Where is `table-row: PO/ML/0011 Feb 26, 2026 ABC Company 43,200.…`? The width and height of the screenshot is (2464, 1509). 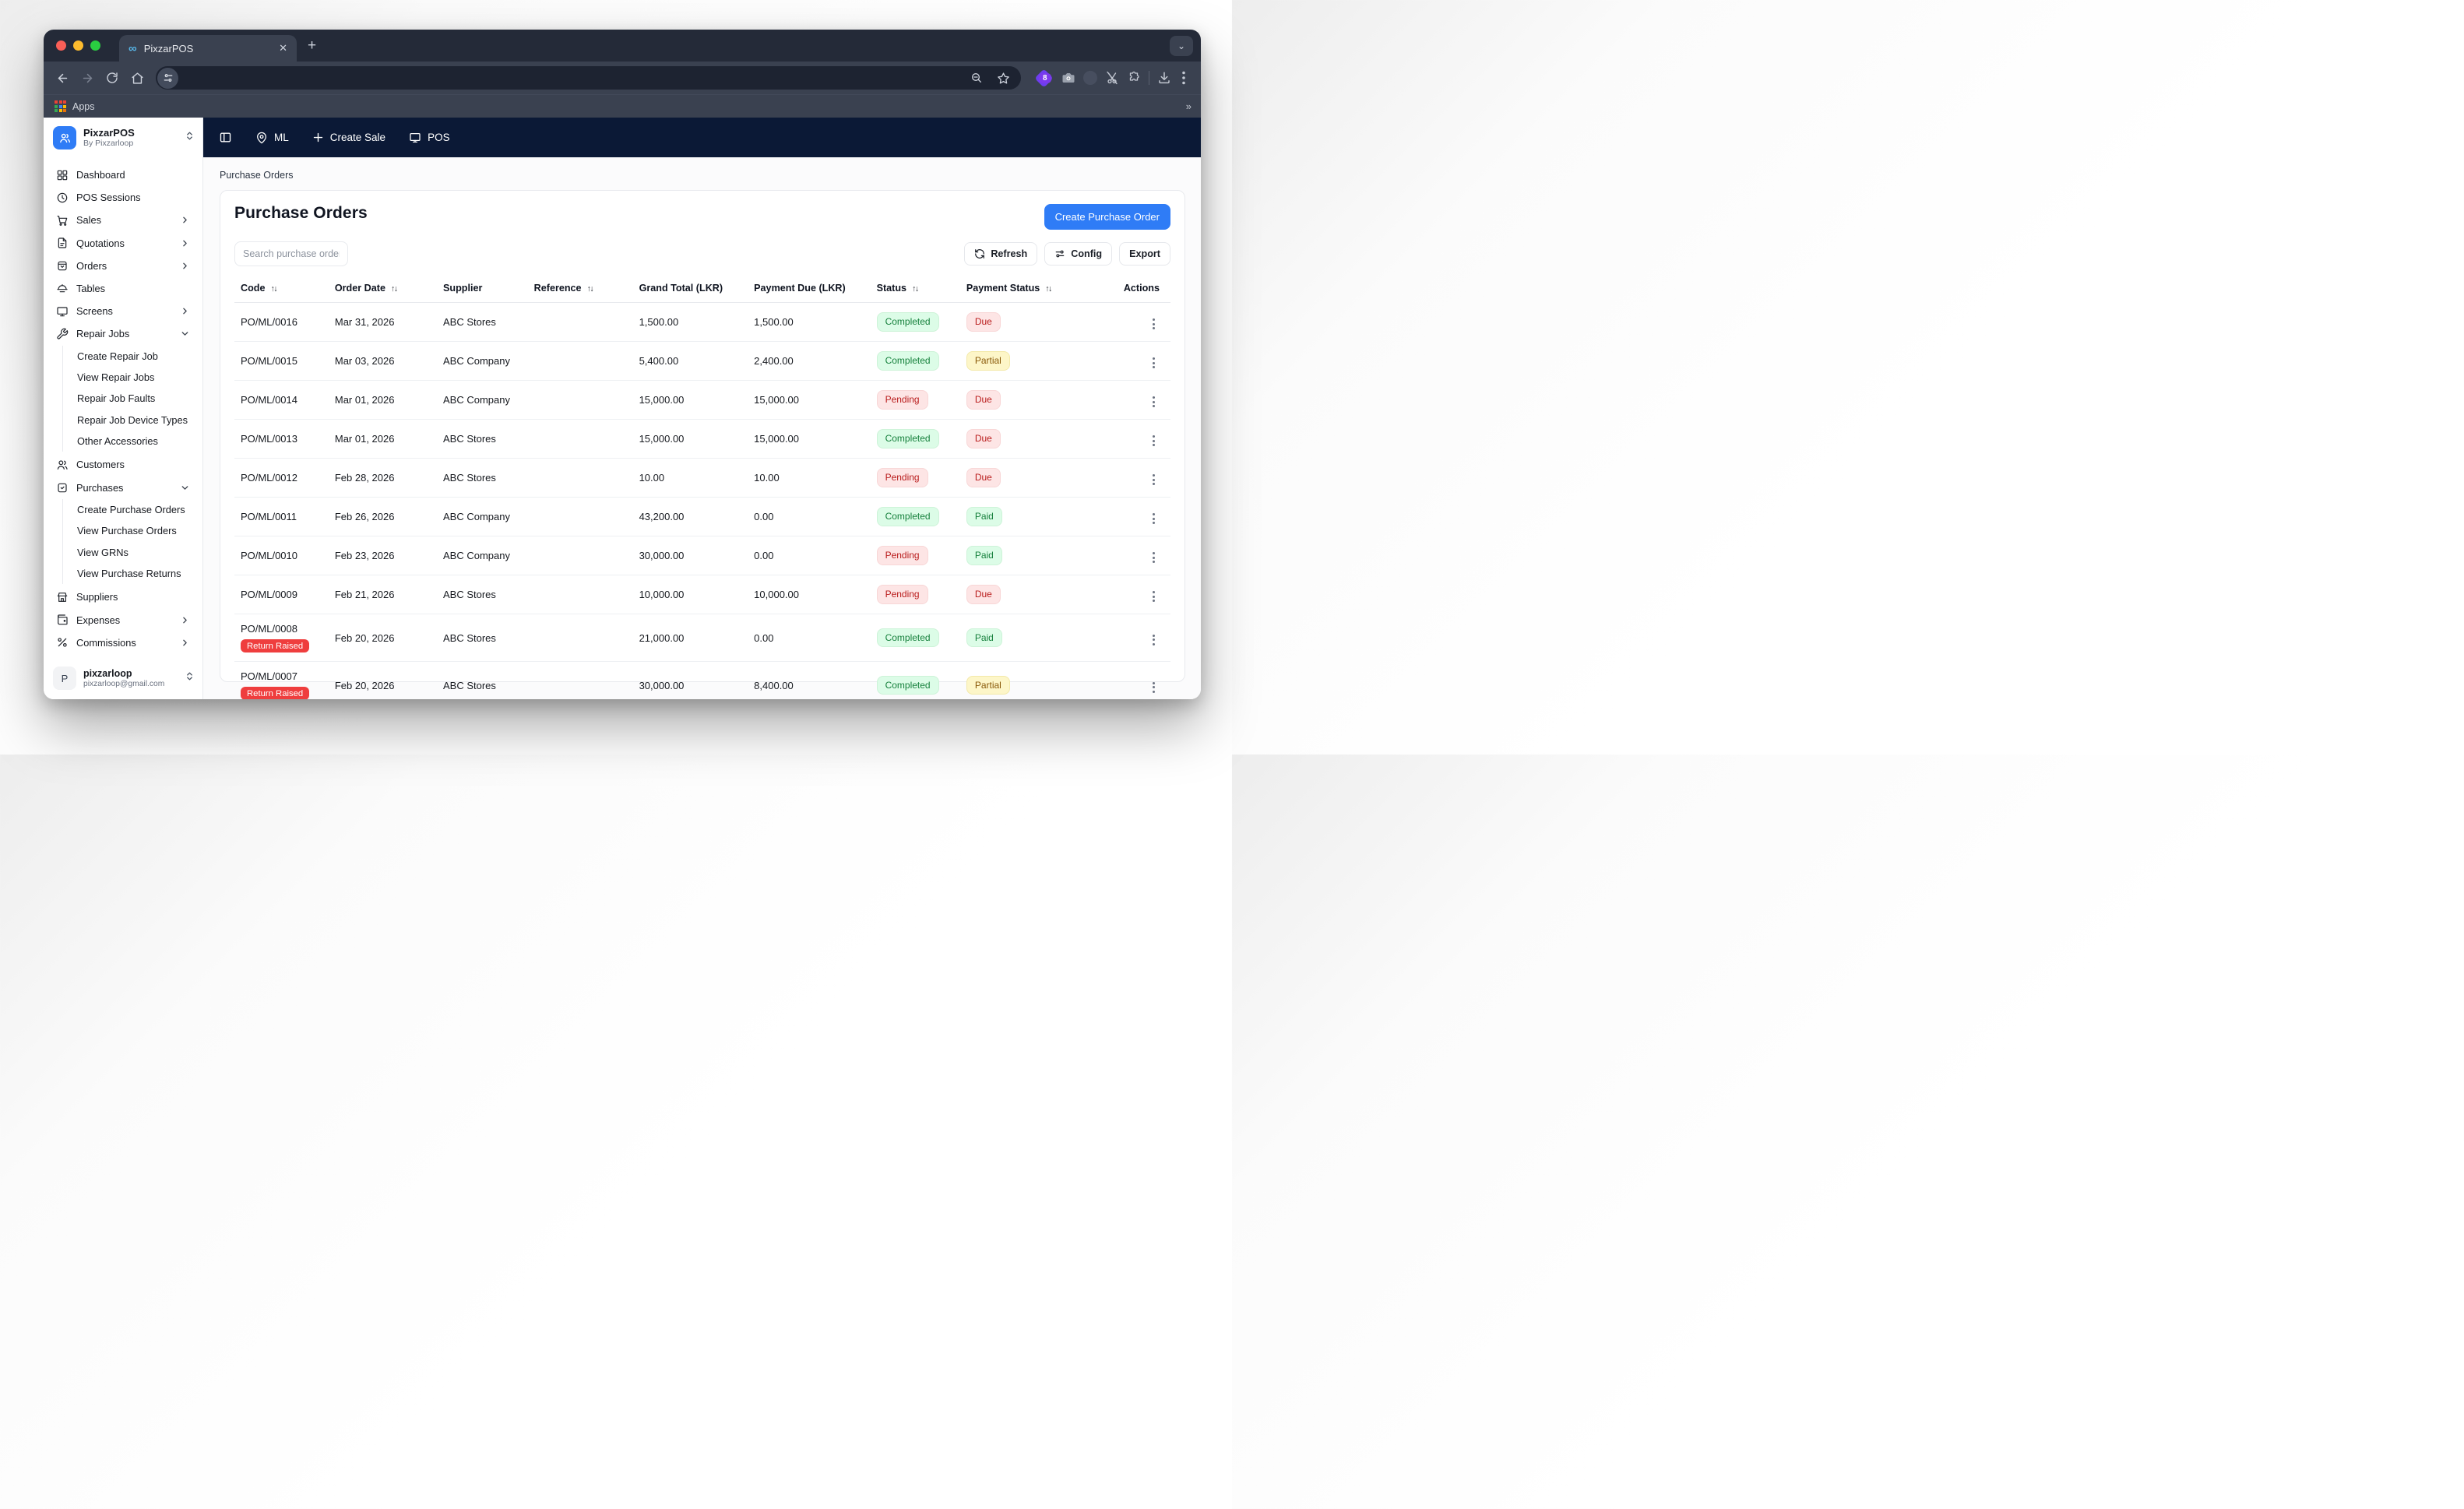 table-row: PO/ML/0011 Feb 26, 2026 ABC Company 43,200.… is located at coordinates (702, 516).